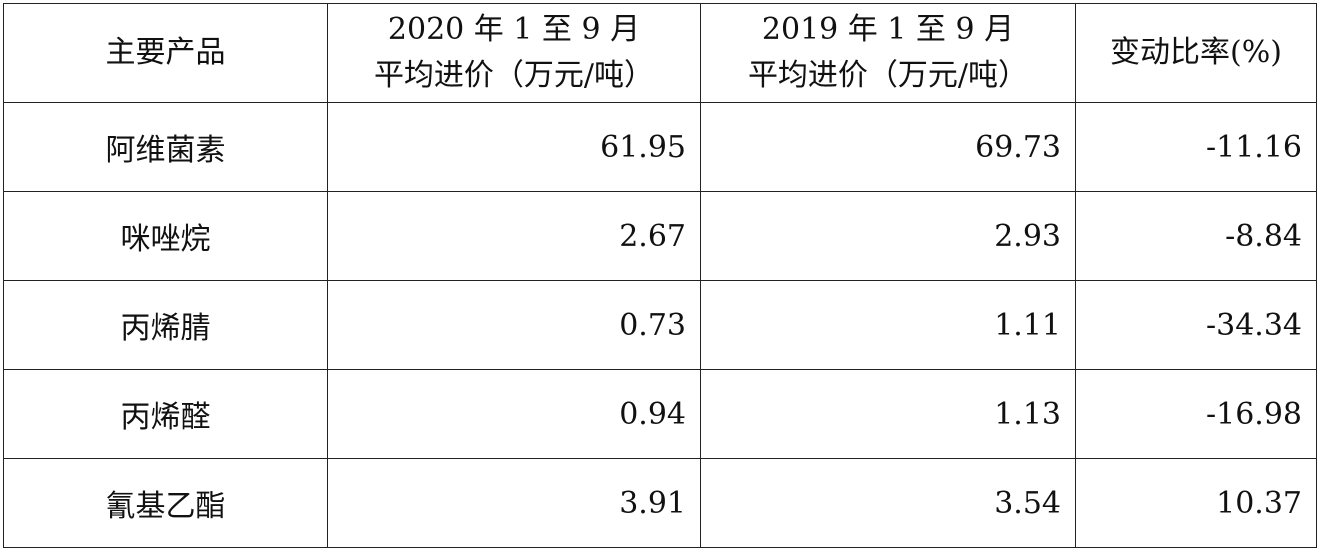 Image resolution: width=1321 pixels, height=553 pixels. I want to click on product-cell: 咪唑烷, so click(165, 236).